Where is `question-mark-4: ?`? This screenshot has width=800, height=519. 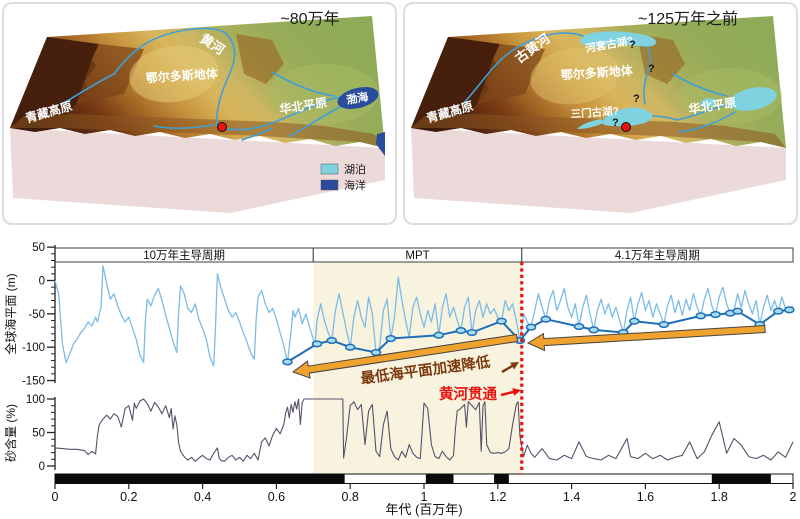
question-mark-4: ? is located at coordinates (615, 123).